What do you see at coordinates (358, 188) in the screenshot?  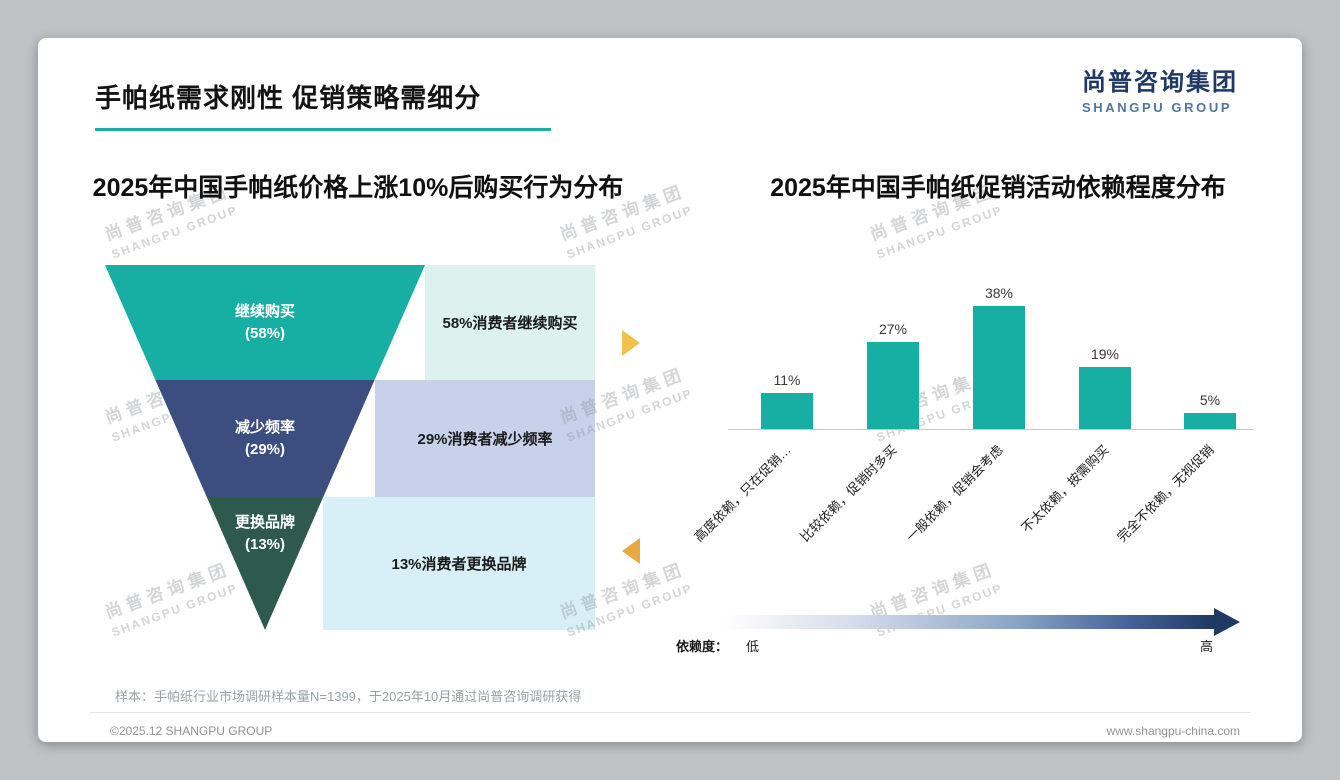 I see `funnel-chart-title: 2025年中国手帕纸价格上涨10%后购买行为分布` at bounding box center [358, 188].